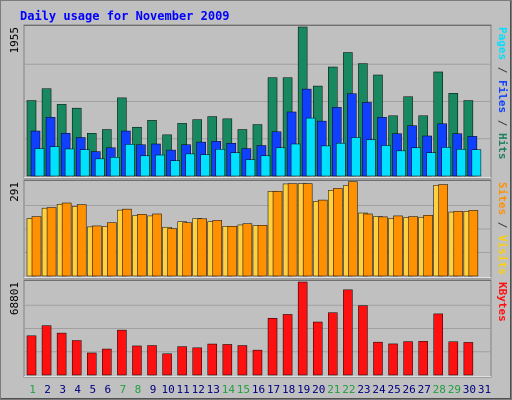 Image resolution: width=512 pixels, height=400 pixels. I want to click on x-tick-label: 26, so click(409, 389).